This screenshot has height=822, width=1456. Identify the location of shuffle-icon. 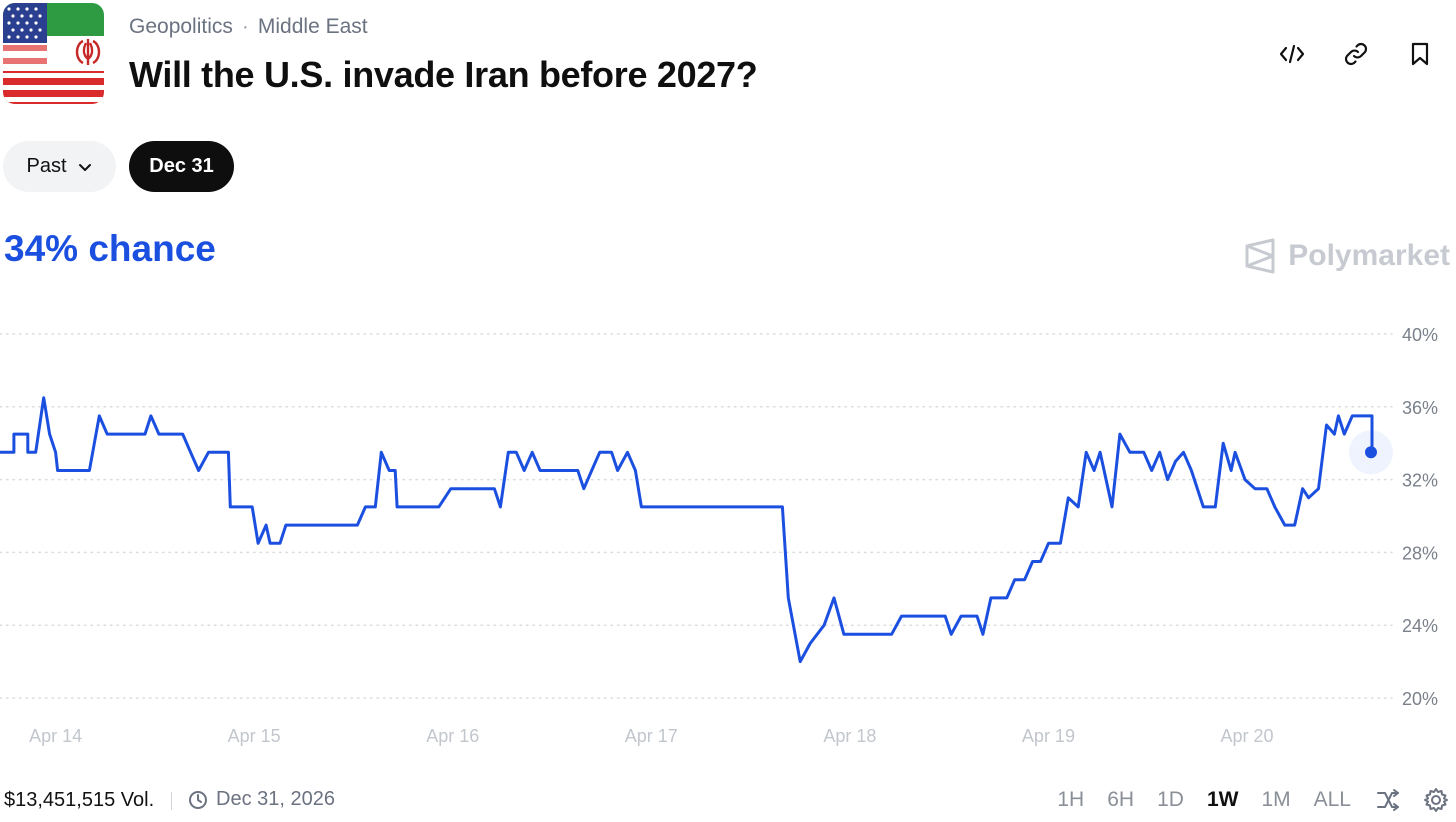
(1388, 800).